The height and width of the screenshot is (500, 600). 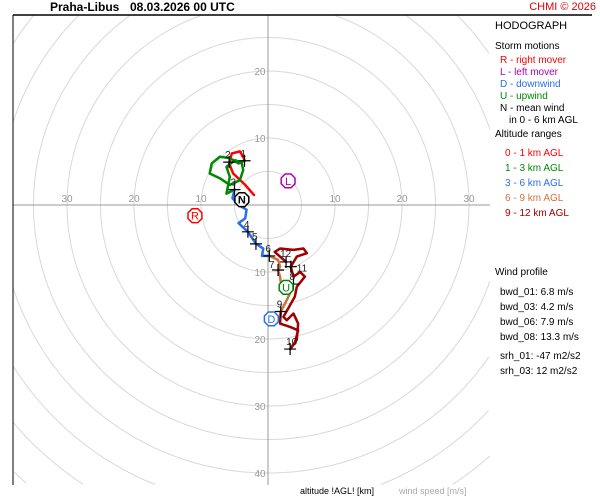 I want to click on station-name: Praha-Libus, so click(x=85, y=7).